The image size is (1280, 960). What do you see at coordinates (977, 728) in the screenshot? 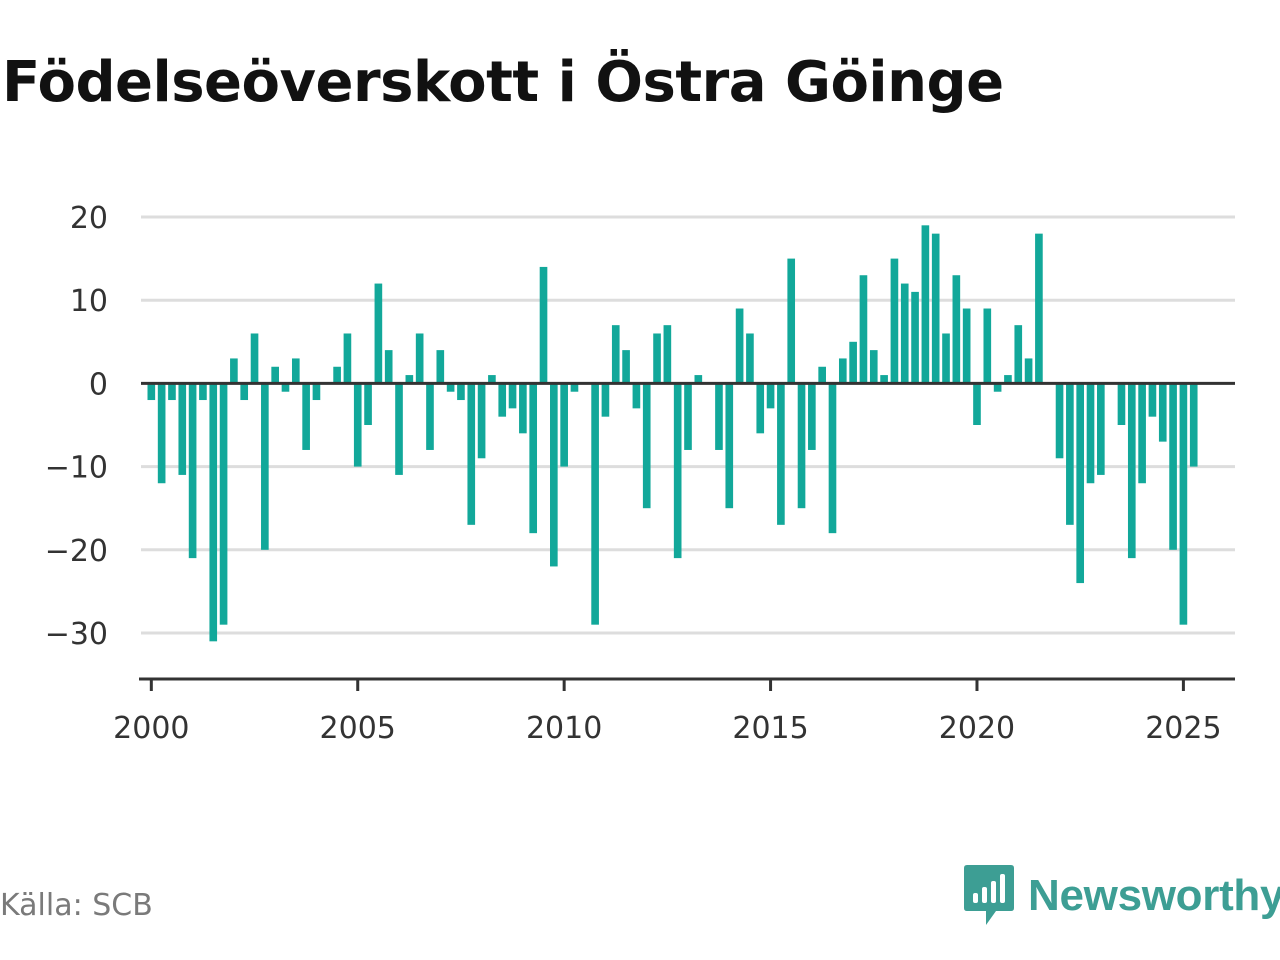
I see `x-tick-label: 2020` at bounding box center [977, 728].